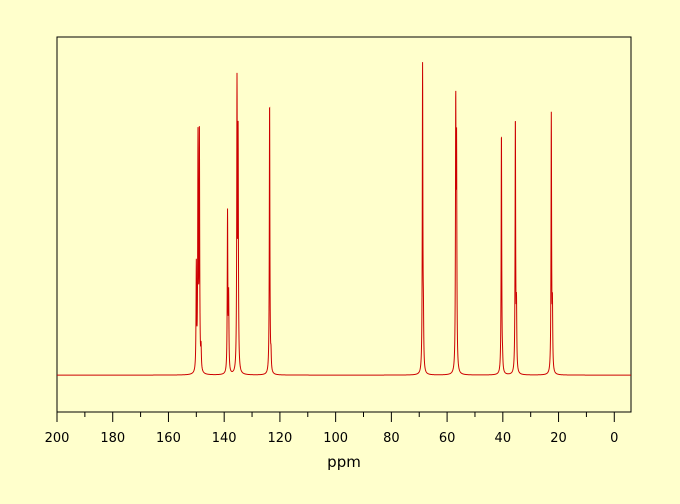  I want to click on x-axis-label: ppm, so click(344, 462).